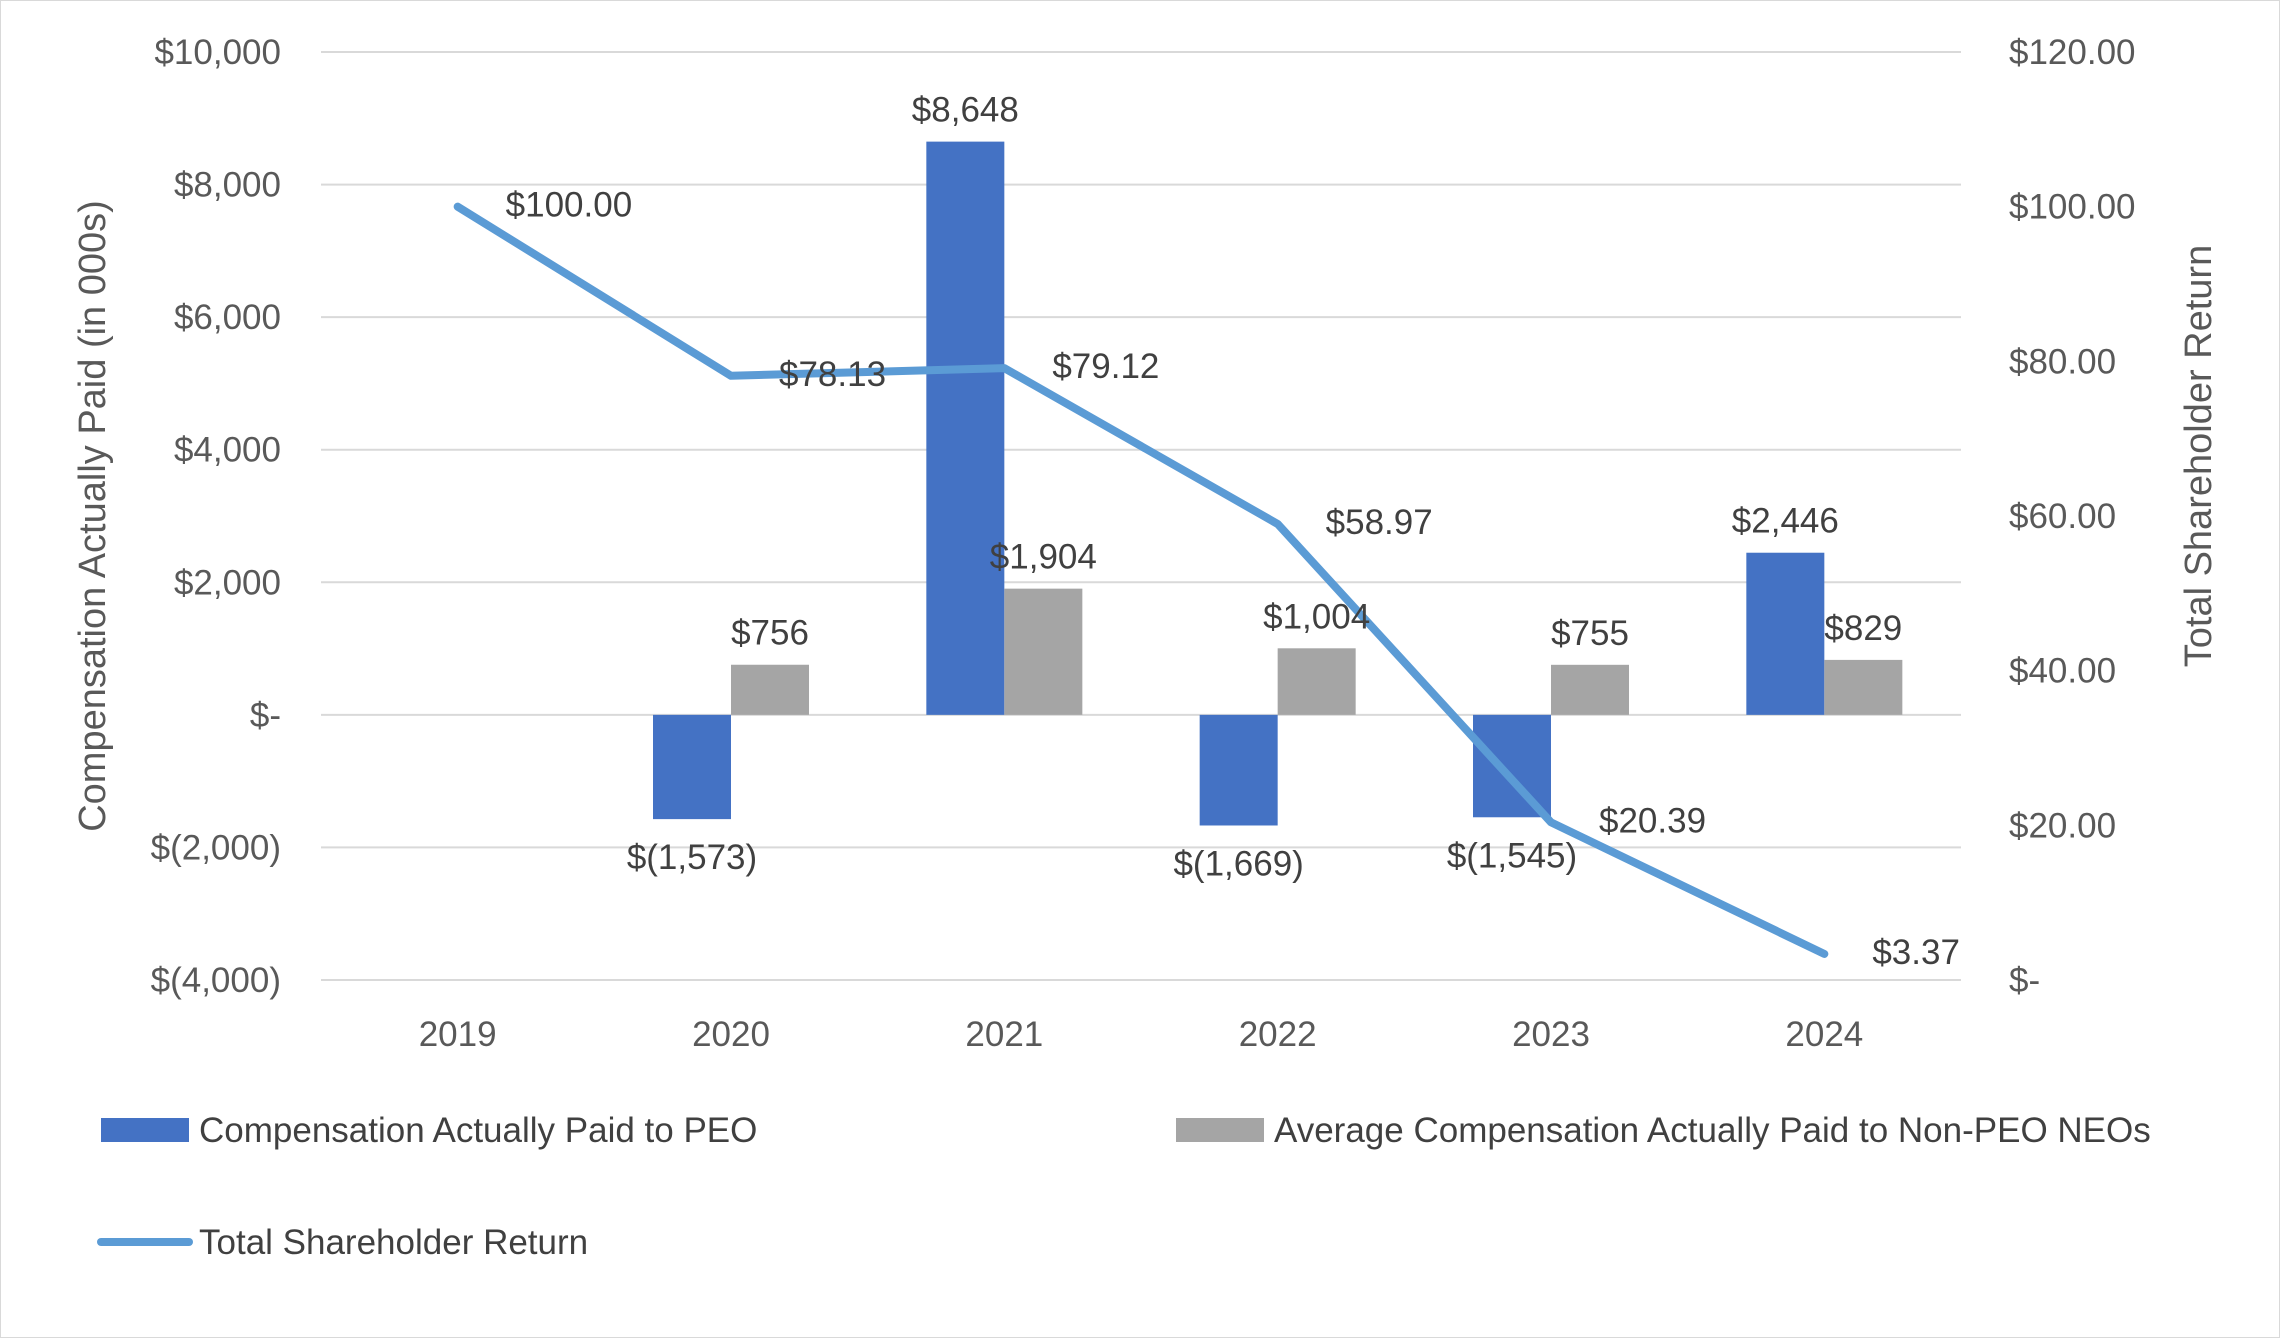 This screenshot has width=2282, height=1340. I want to click on y-tick-label: $10,000, so click(217, 52).